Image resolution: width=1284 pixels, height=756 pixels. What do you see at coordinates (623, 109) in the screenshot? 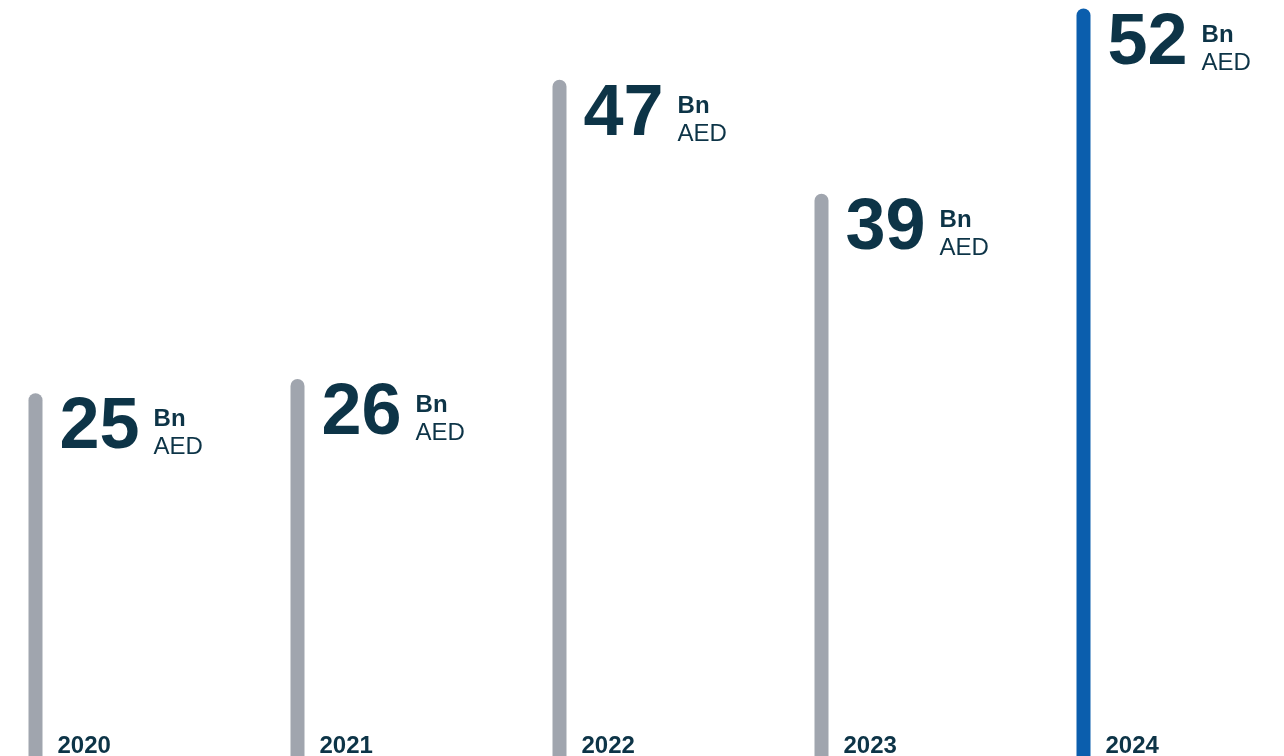
I see `data-label: 47` at bounding box center [623, 109].